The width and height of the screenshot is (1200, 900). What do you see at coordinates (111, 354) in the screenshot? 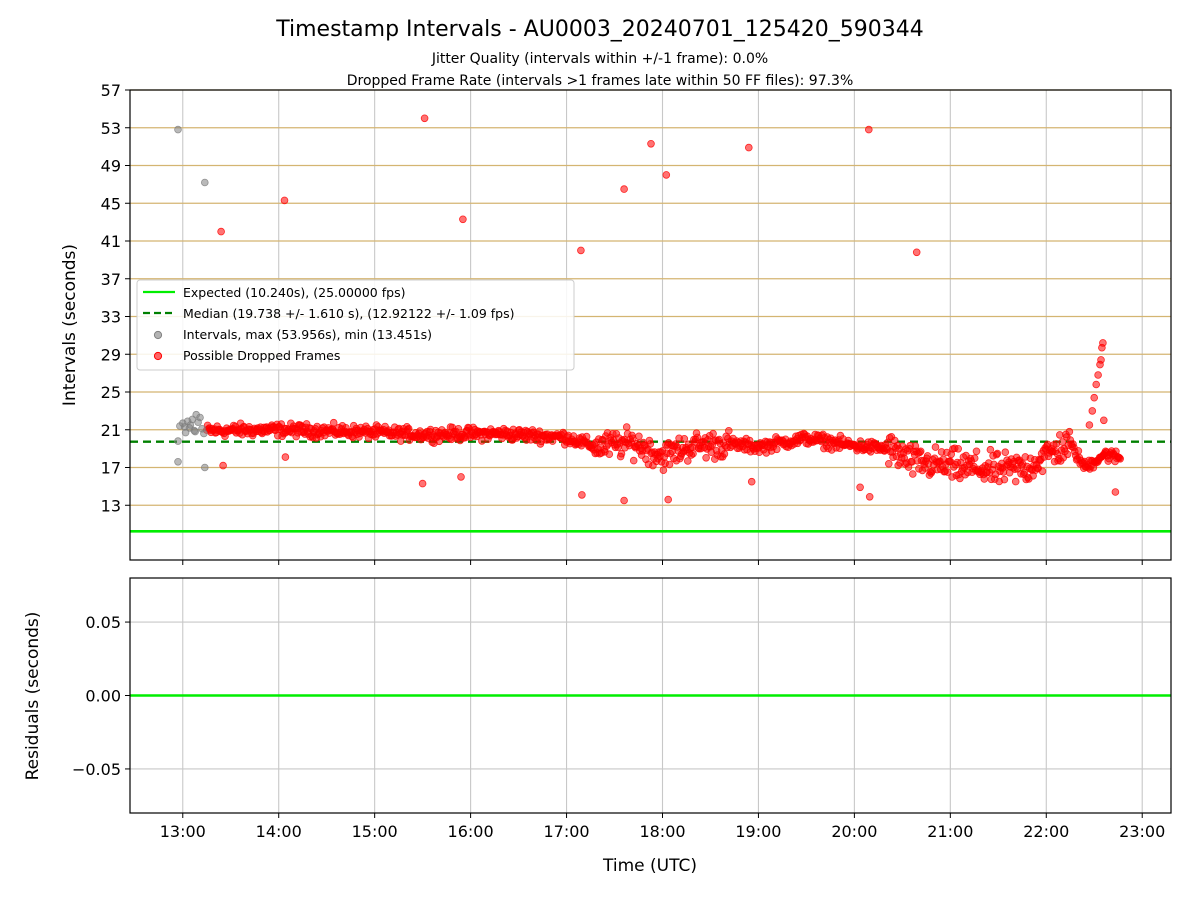
I see `top-ytick-label: 29` at bounding box center [111, 354].